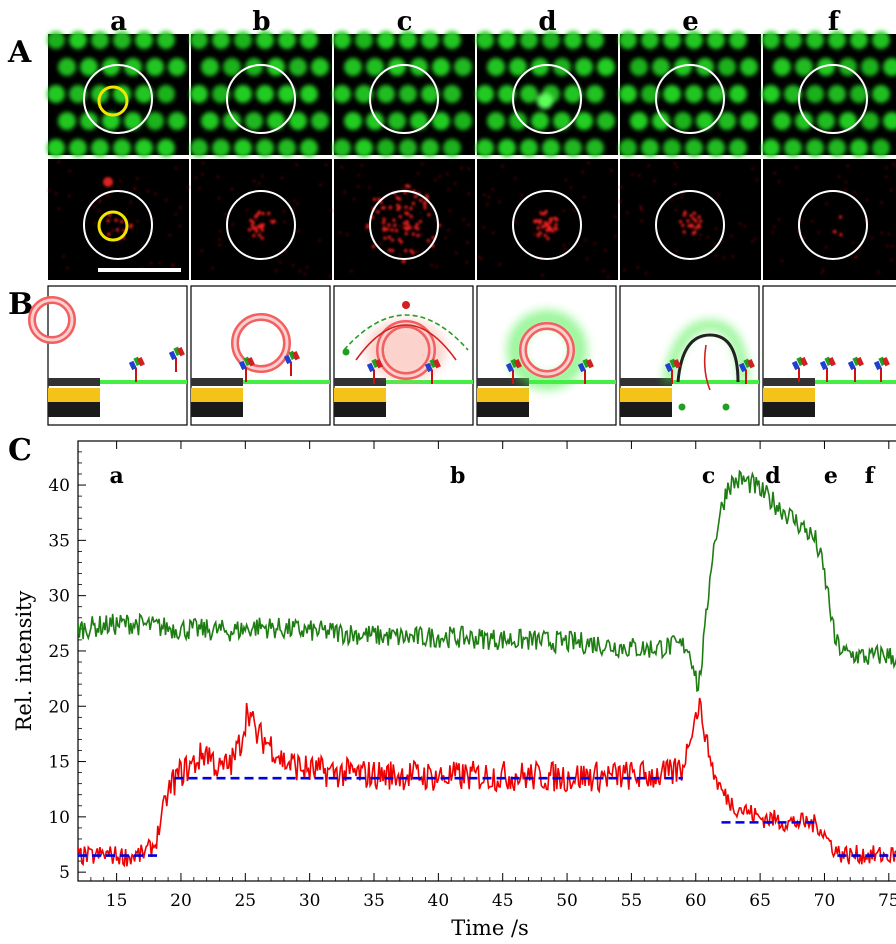  Describe the element at coordinates (690, 22) in the screenshot. I see `column-letter-e: e` at that location.